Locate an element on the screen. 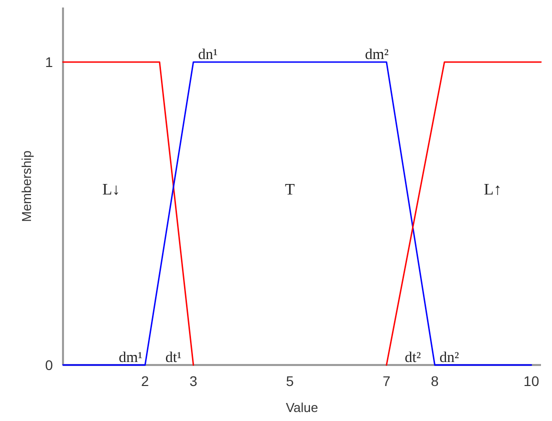 The height and width of the screenshot is (421, 552). x-tick-label: 5 is located at coordinates (290, 381).